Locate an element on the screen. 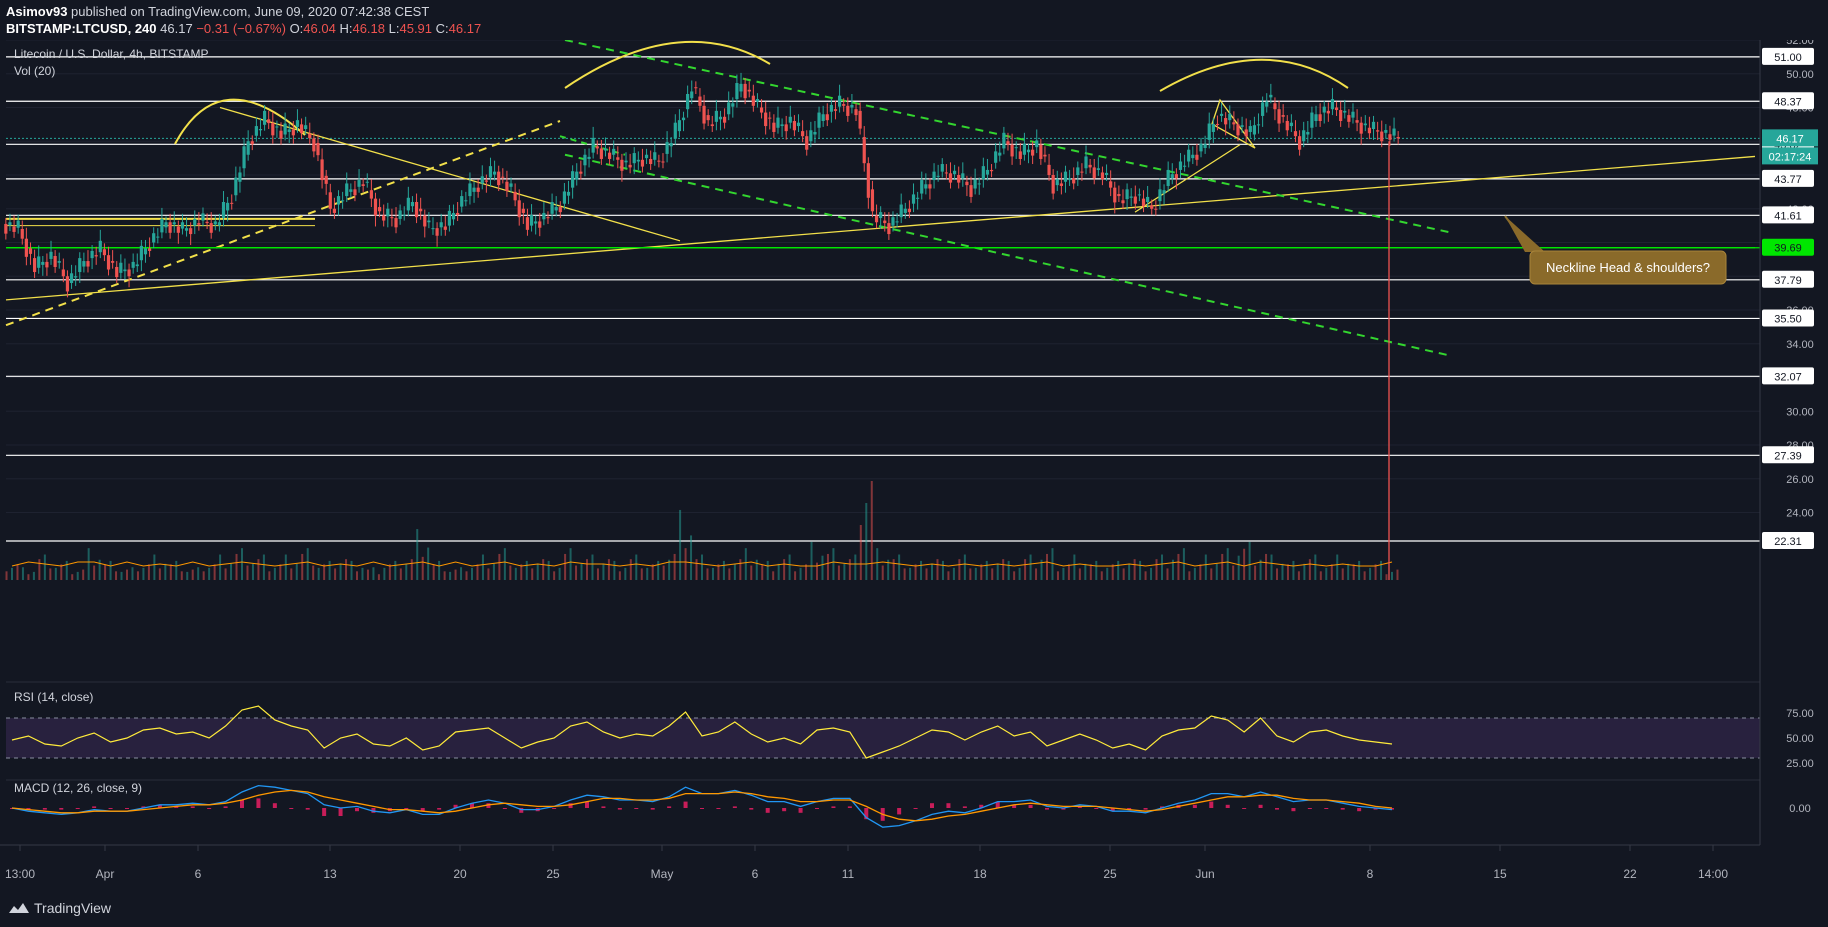  symbol-name: BITSTAMP:LTCUSD is located at coordinates (67, 28).